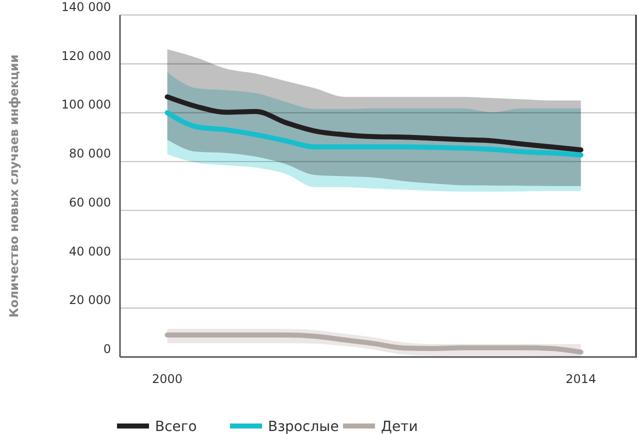 The image size is (638, 434). Describe the element at coordinates (90, 202) in the screenshot. I see `y-tick-label: 60 000` at that location.